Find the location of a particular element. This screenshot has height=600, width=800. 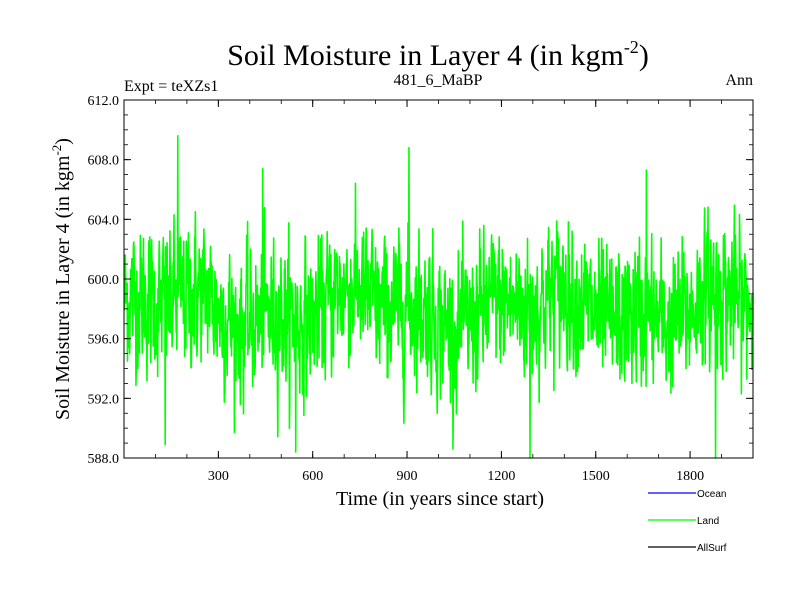

legend-label-ocean: Ocean is located at coordinates (711, 494).